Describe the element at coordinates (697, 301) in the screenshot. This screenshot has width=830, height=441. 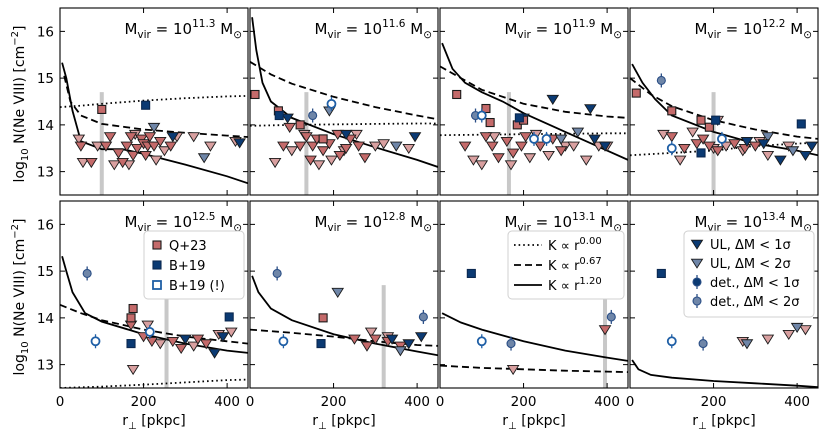
I see `legend-marker-det_light` at that location.